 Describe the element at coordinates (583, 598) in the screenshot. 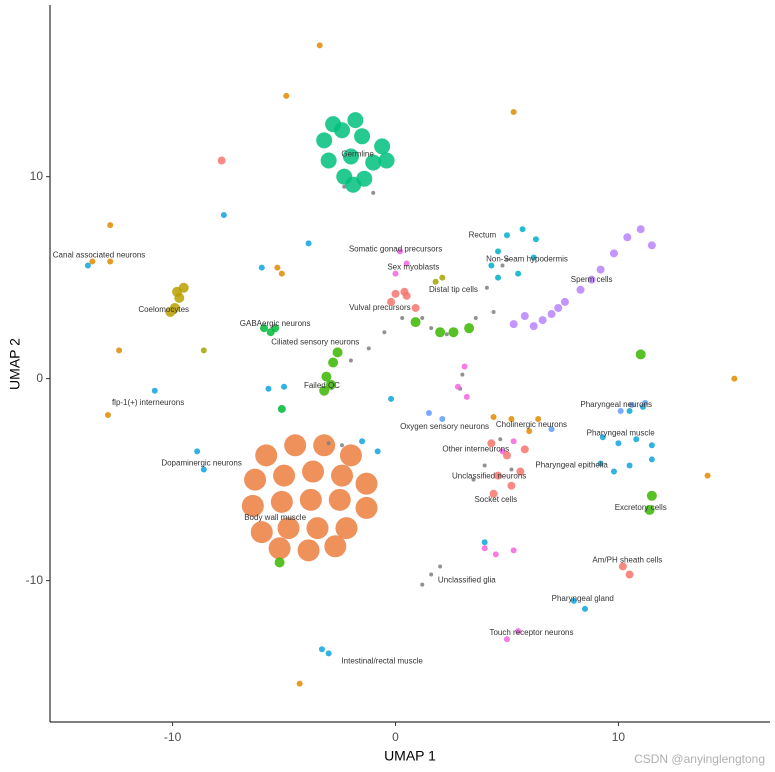

I see `cluster-label: Pharyngeal gland` at that location.